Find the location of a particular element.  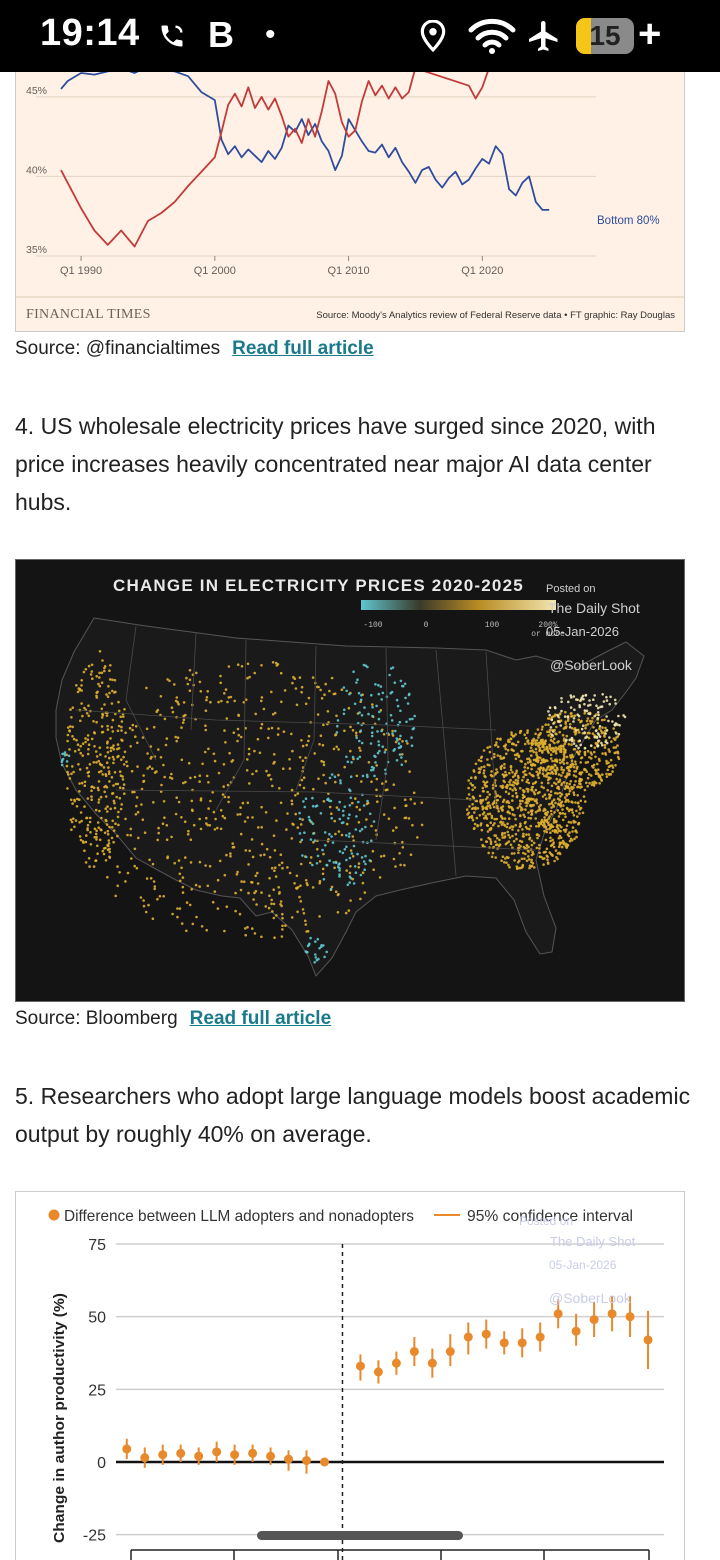

y-tick-label: 50 is located at coordinates (97, 1318).